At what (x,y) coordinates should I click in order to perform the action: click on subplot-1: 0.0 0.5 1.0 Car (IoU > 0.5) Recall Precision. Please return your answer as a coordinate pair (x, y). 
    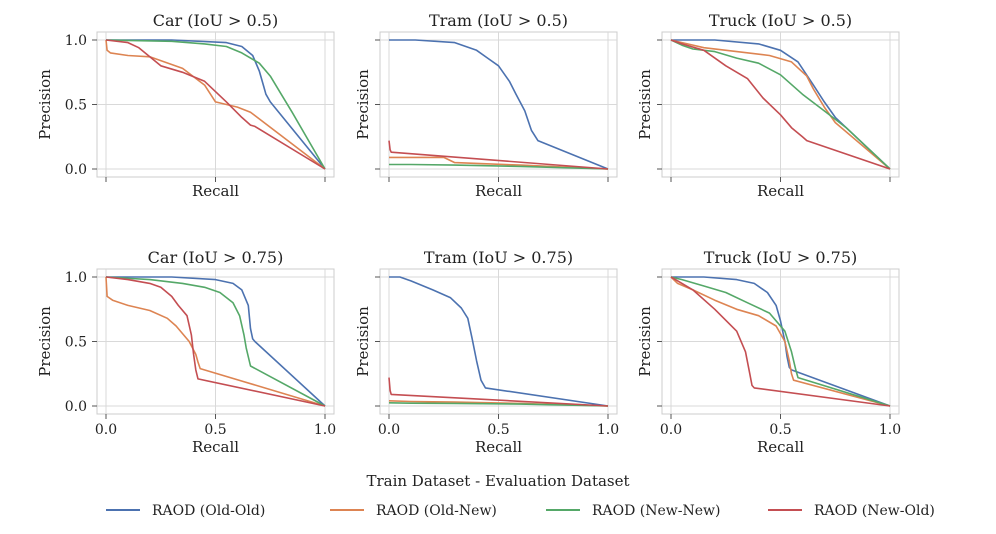
    Looking at the image, I should click on (185, 105).